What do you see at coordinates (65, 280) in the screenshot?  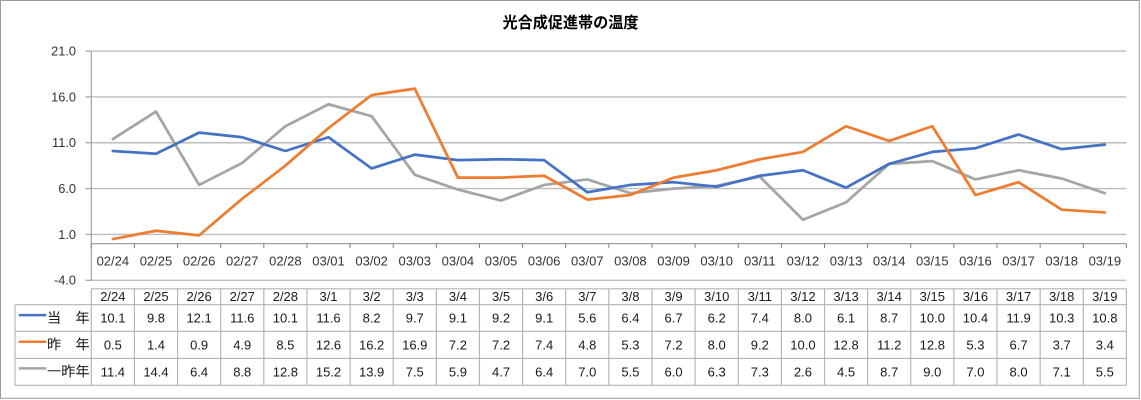 I see `svg-text: -4.0` at bounding box center [65, 280].